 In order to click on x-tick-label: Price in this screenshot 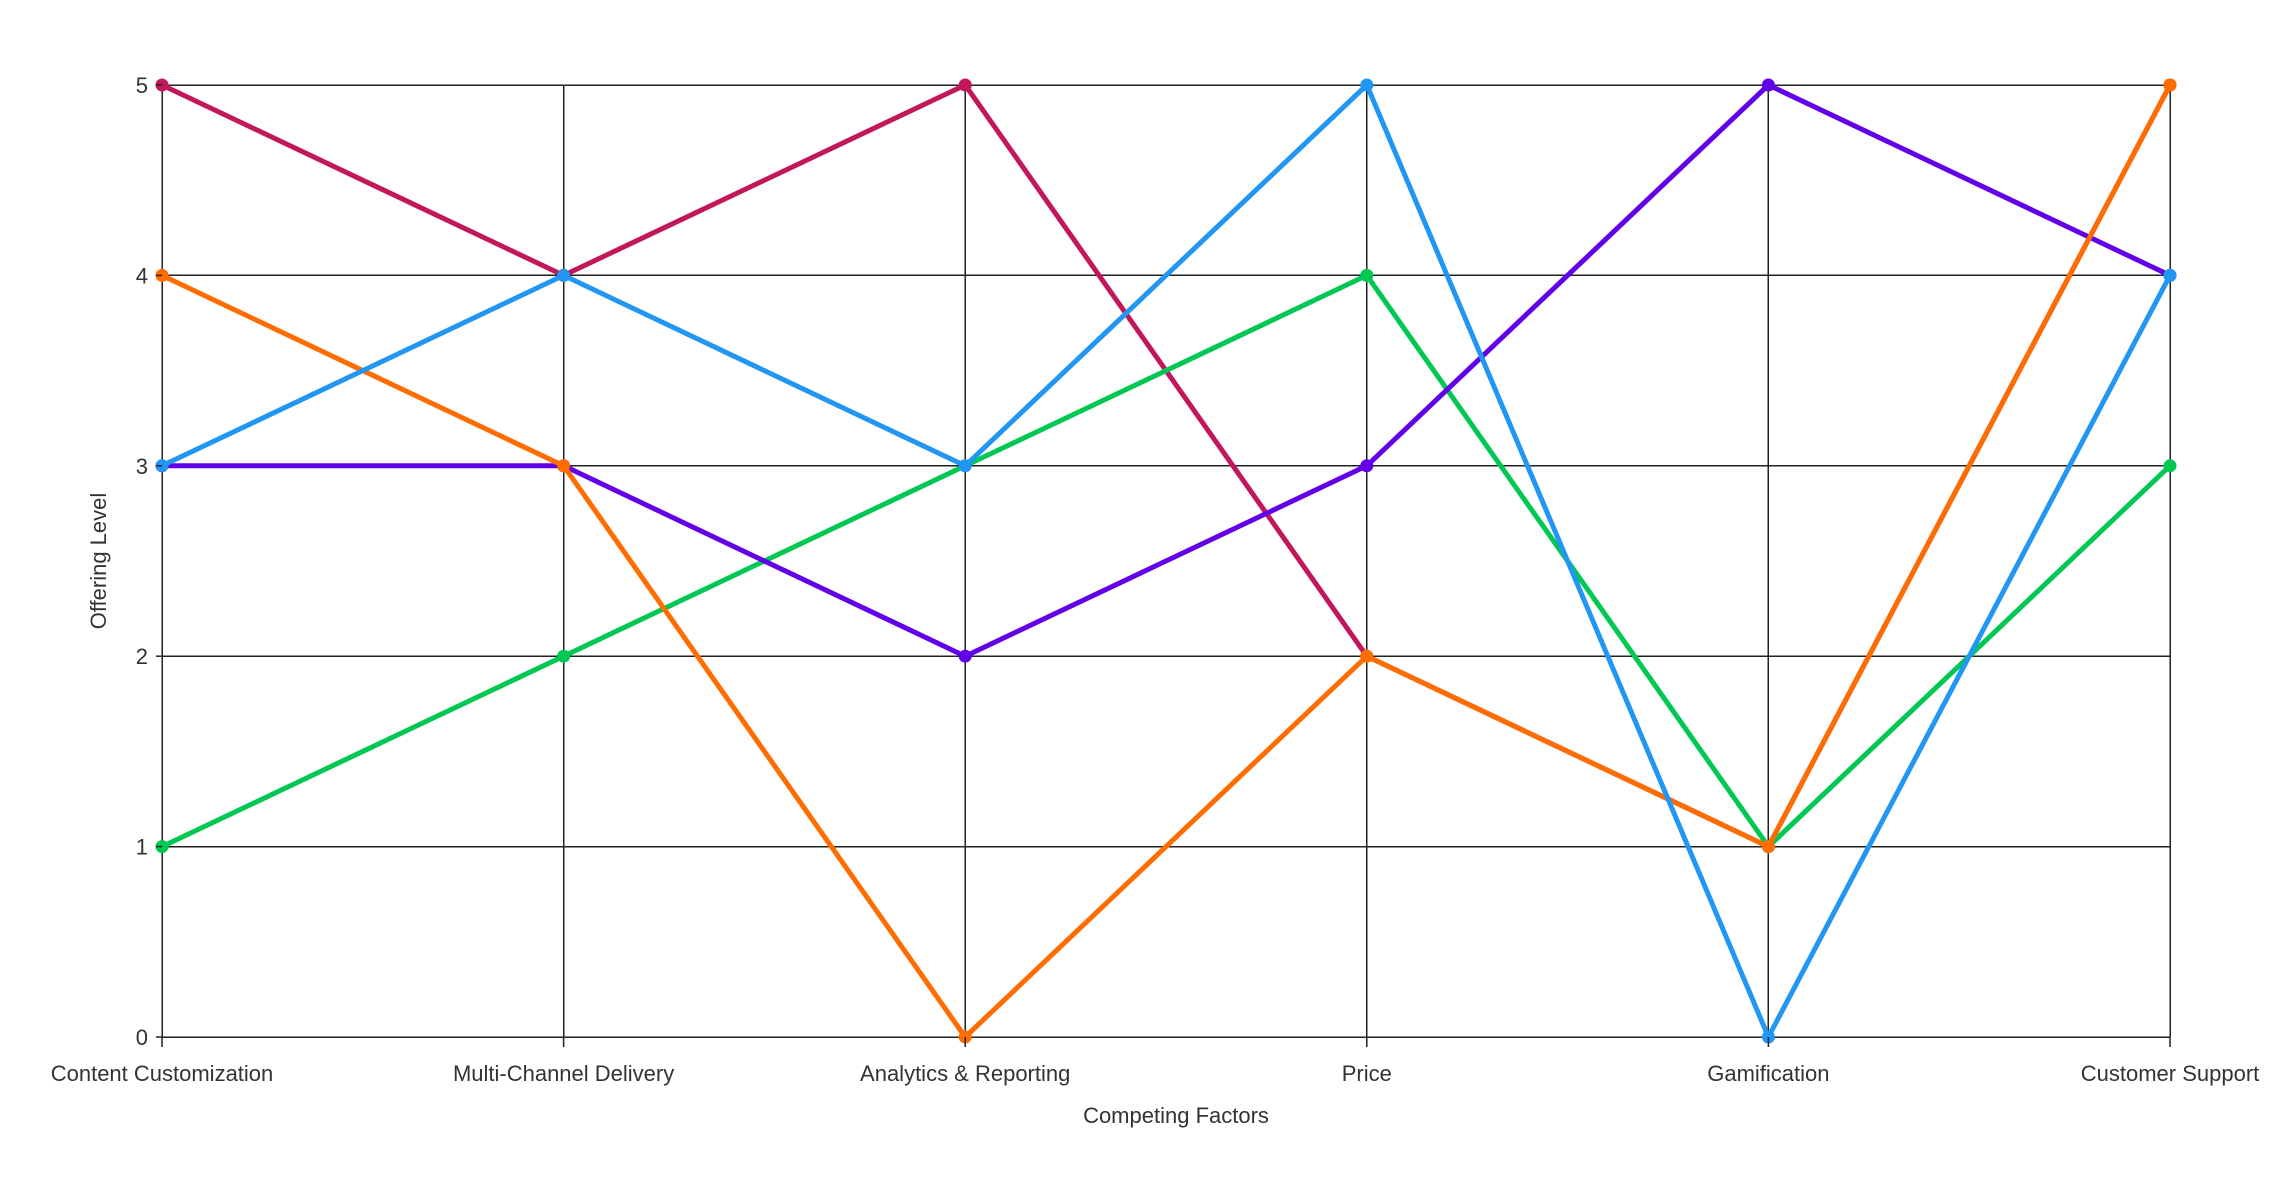, I will do `click(1367, 1073)`.